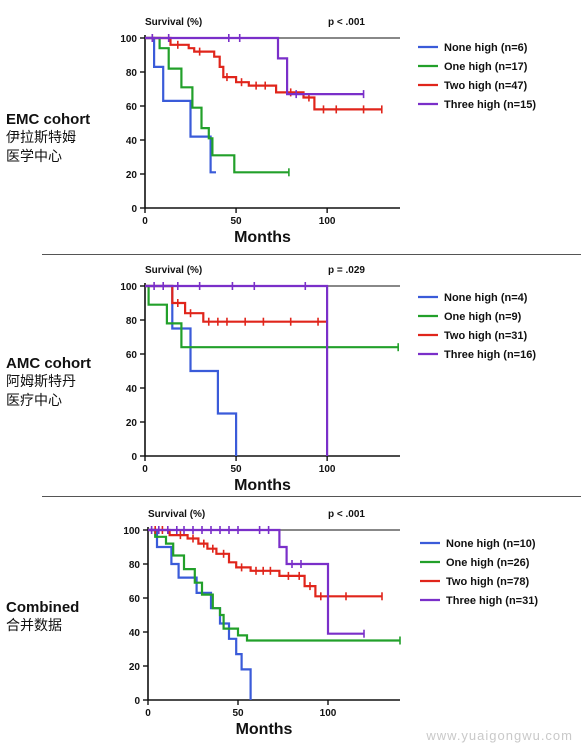 This screenshot has height=747, width=581. I want to click on cohort-label-emc: EMC cohort 伊拉斯特姆 医学中心, so click(48, 138).